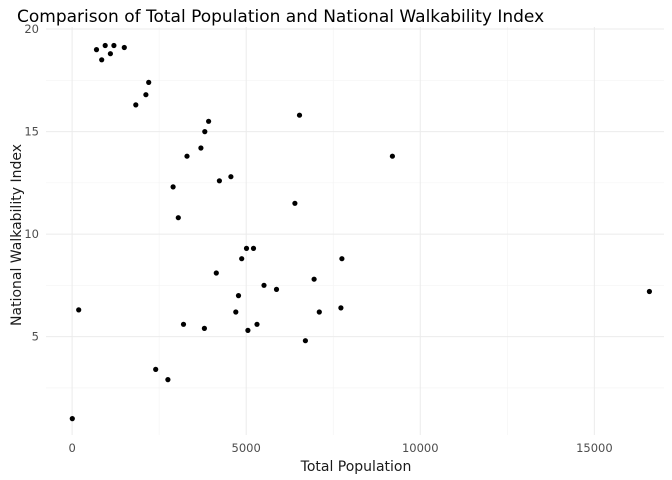 This screenshot has height=480, width=672. What do you see at coordinates (31, 132) in the screenshot?
I see `y-tick-label: 15` at bounding box center [31, 132].